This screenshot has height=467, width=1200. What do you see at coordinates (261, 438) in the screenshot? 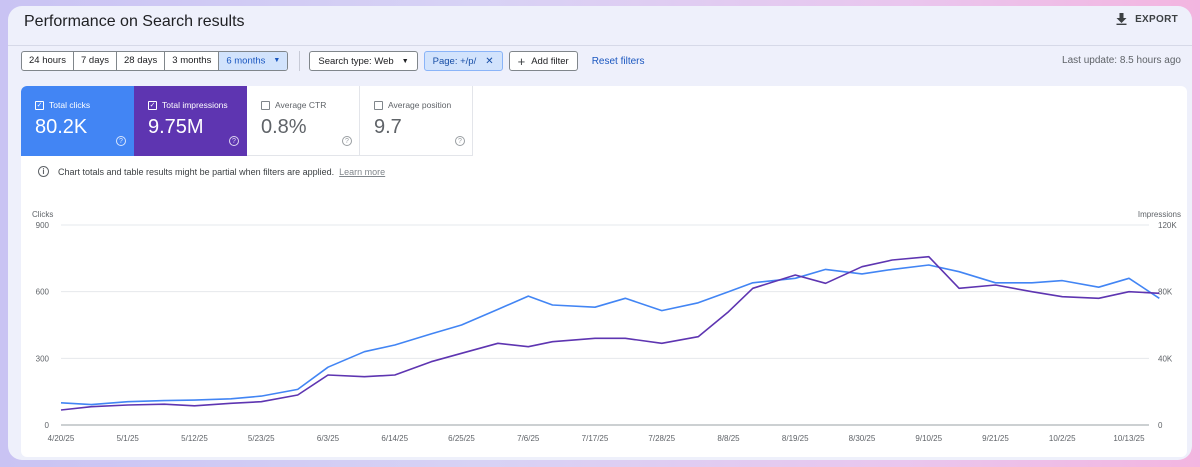
I see `x-tick-label: 5/23/25` at bounding box center [261, 438].